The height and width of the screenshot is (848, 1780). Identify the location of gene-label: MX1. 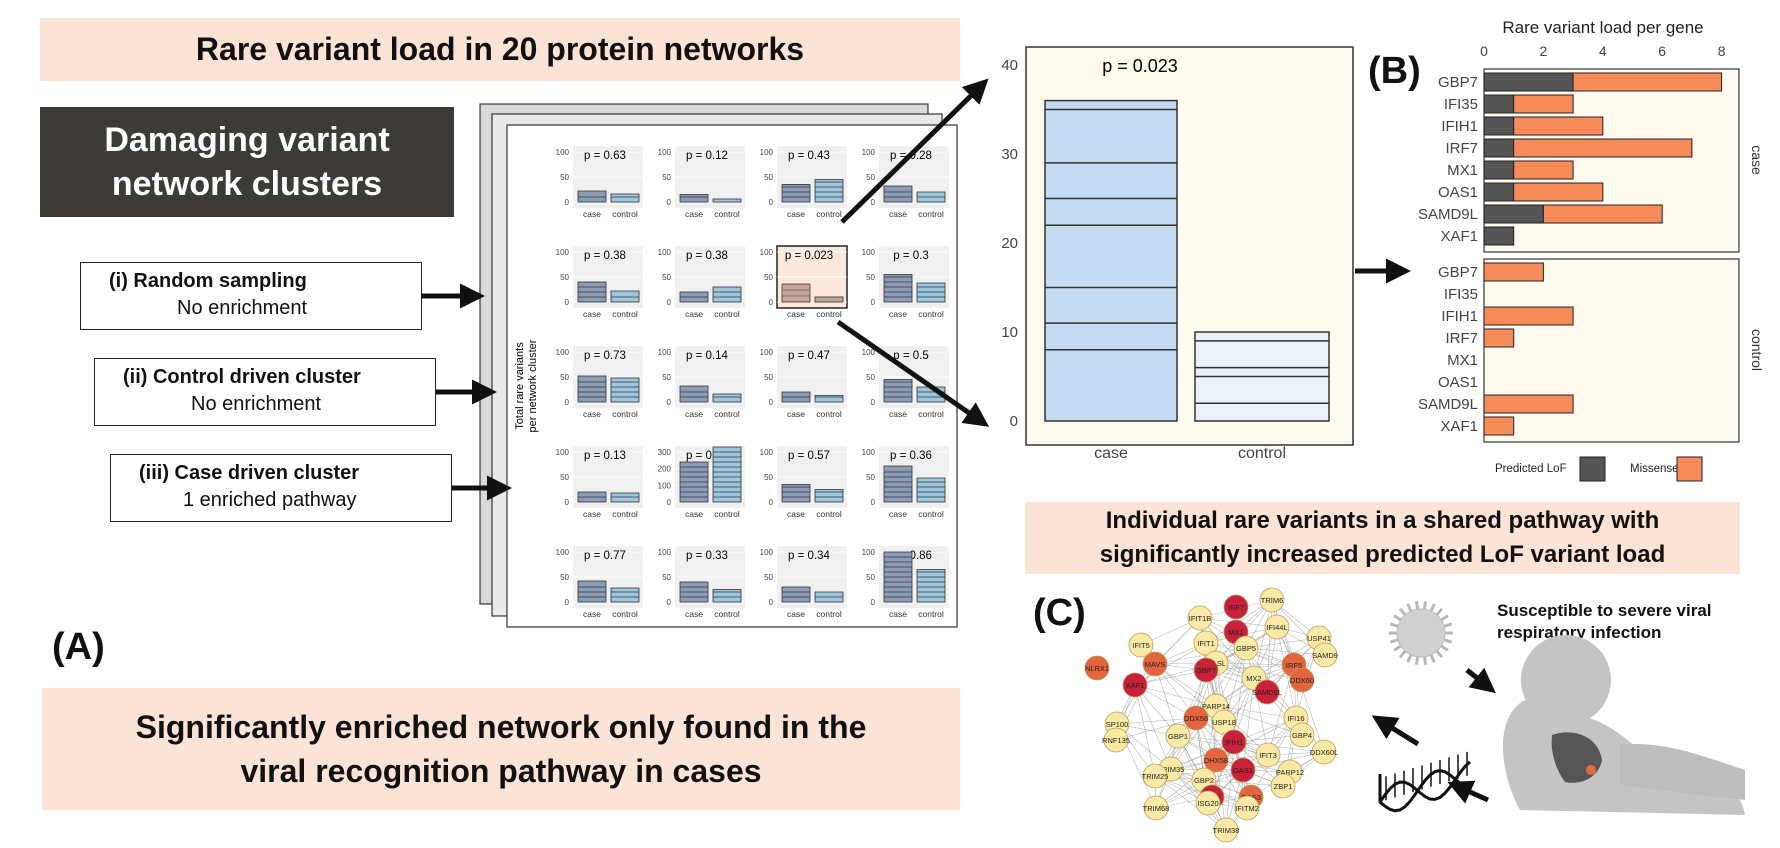
(1462, 360).